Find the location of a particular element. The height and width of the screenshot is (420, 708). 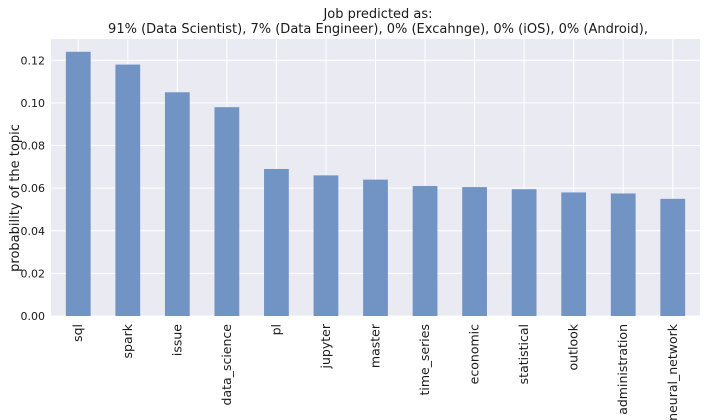

x-tick-label: outlook is located at coordinates (573, 346).